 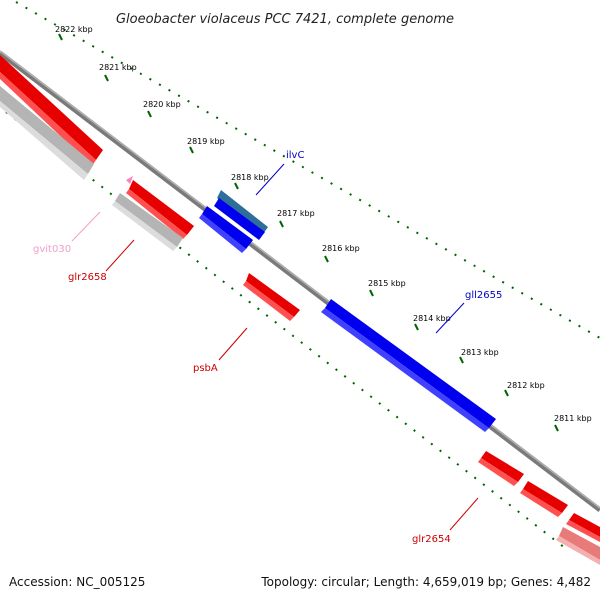 I want to click on leader-line-glr2658, so click(x=120, y=255).